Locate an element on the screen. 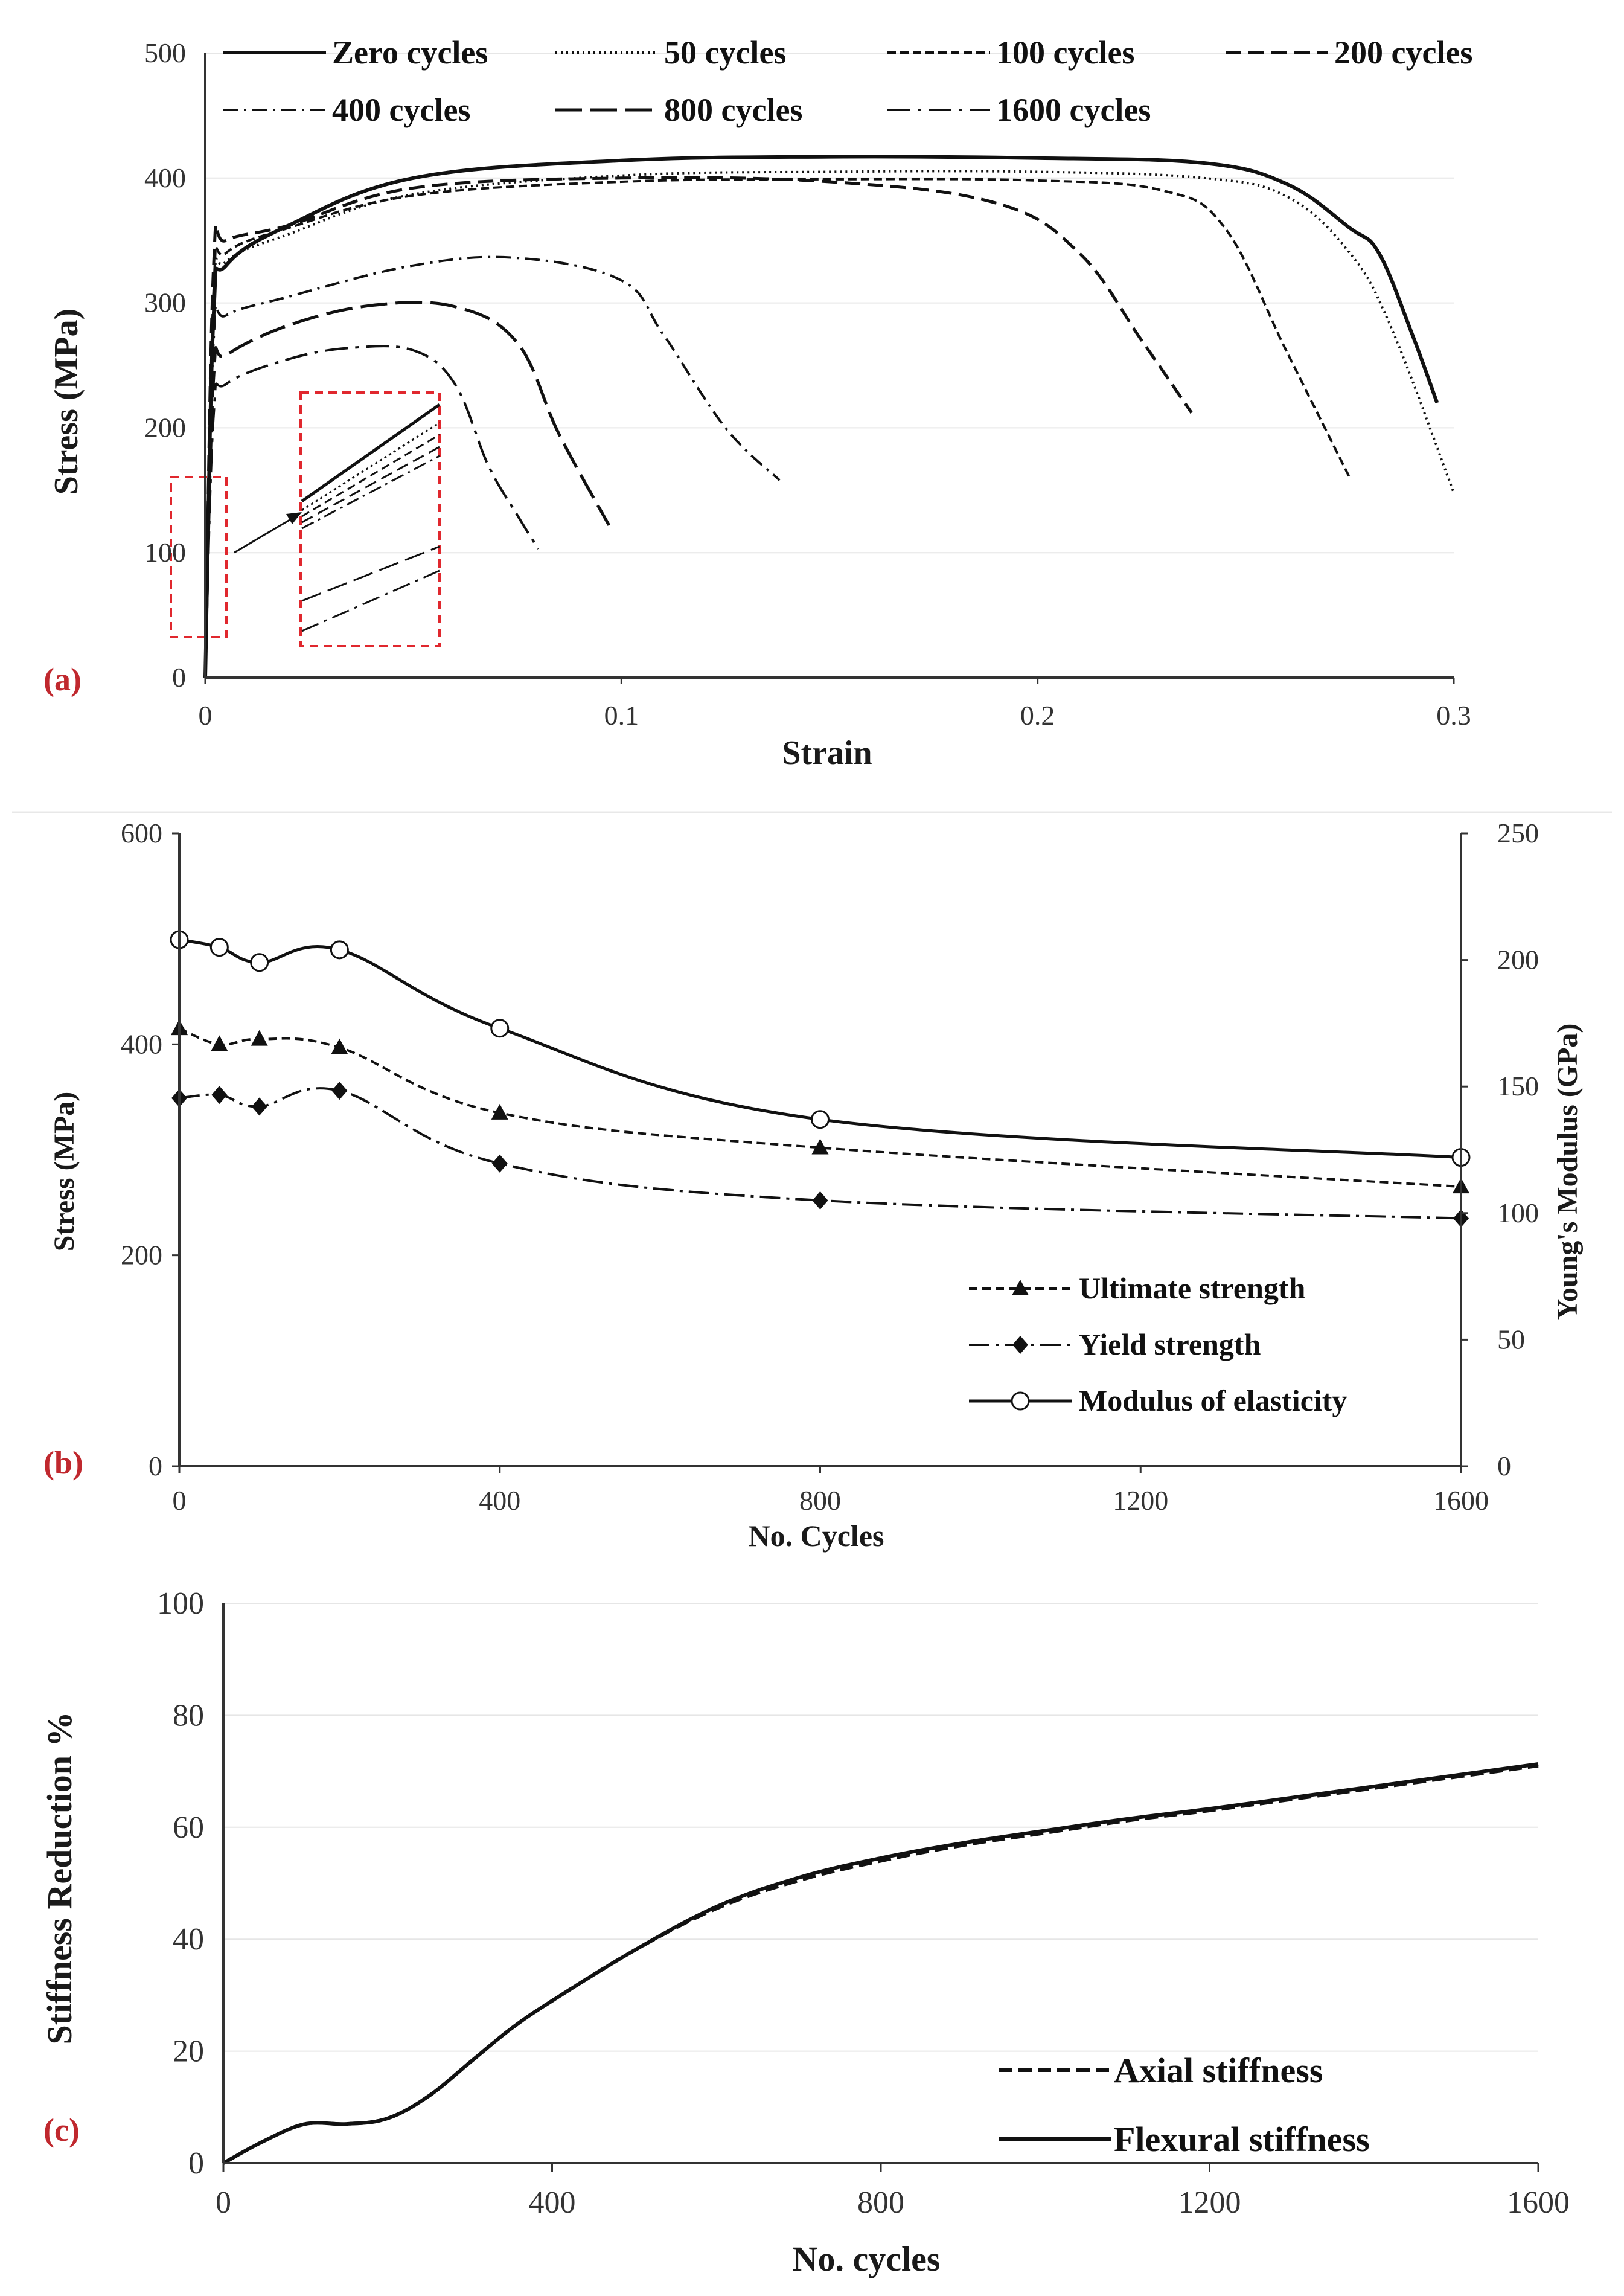 The height and width of the screenshot is (2296, 1624). panel-c-lines is located at coordinates (880, 1964).